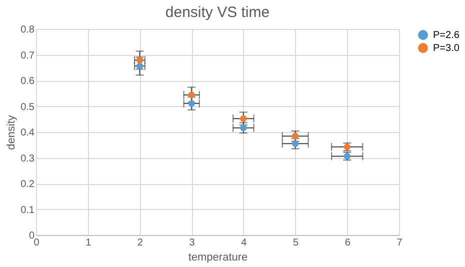 This screenshot has width=465, height=267. I want to click on x-tick-label: 6, so click(347, 243).